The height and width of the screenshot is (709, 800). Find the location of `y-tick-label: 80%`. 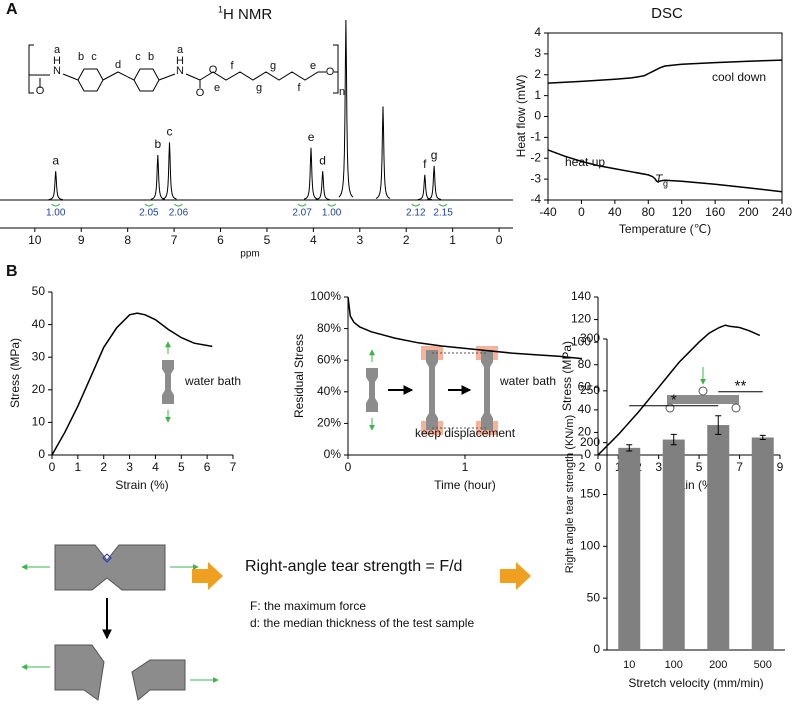

y-tick-label: 80% is located at coordinates (329, 328).